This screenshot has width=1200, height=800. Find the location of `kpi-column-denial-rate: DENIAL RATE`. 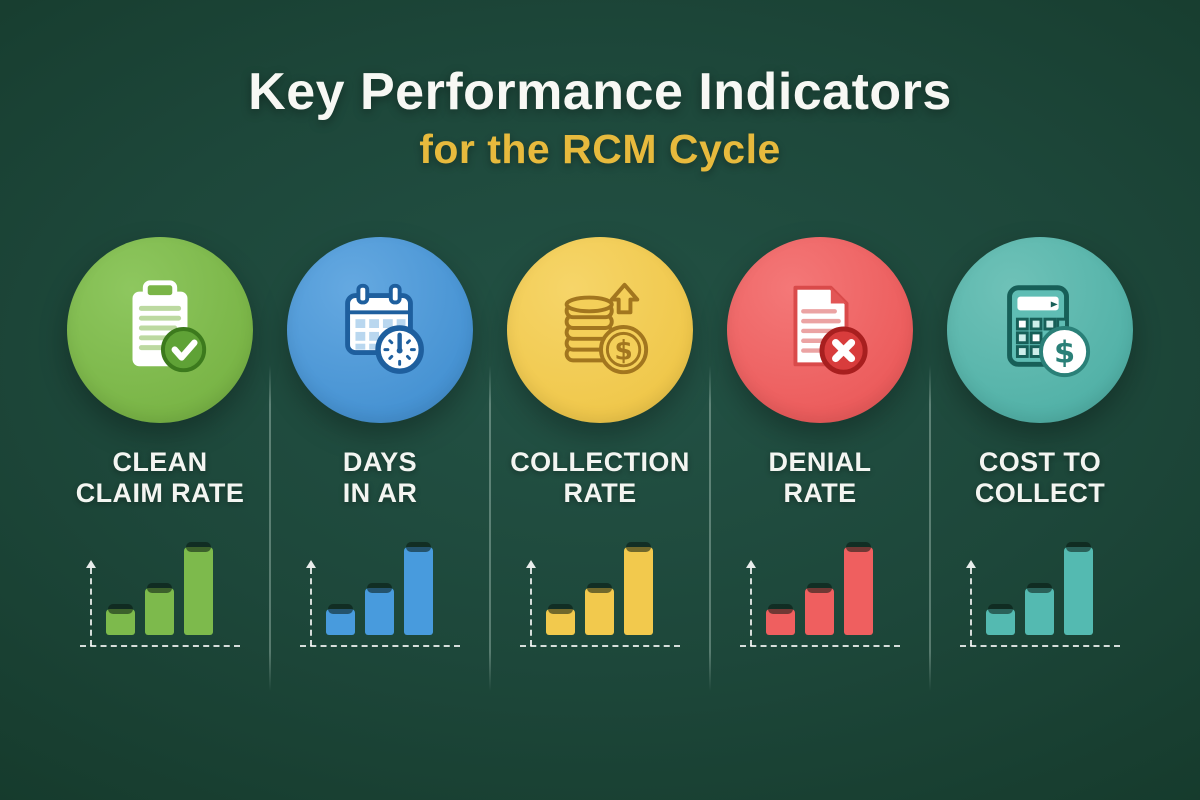

kpi-column-denial-rate: DENIAL RATE is located at coordinates (820, 448).